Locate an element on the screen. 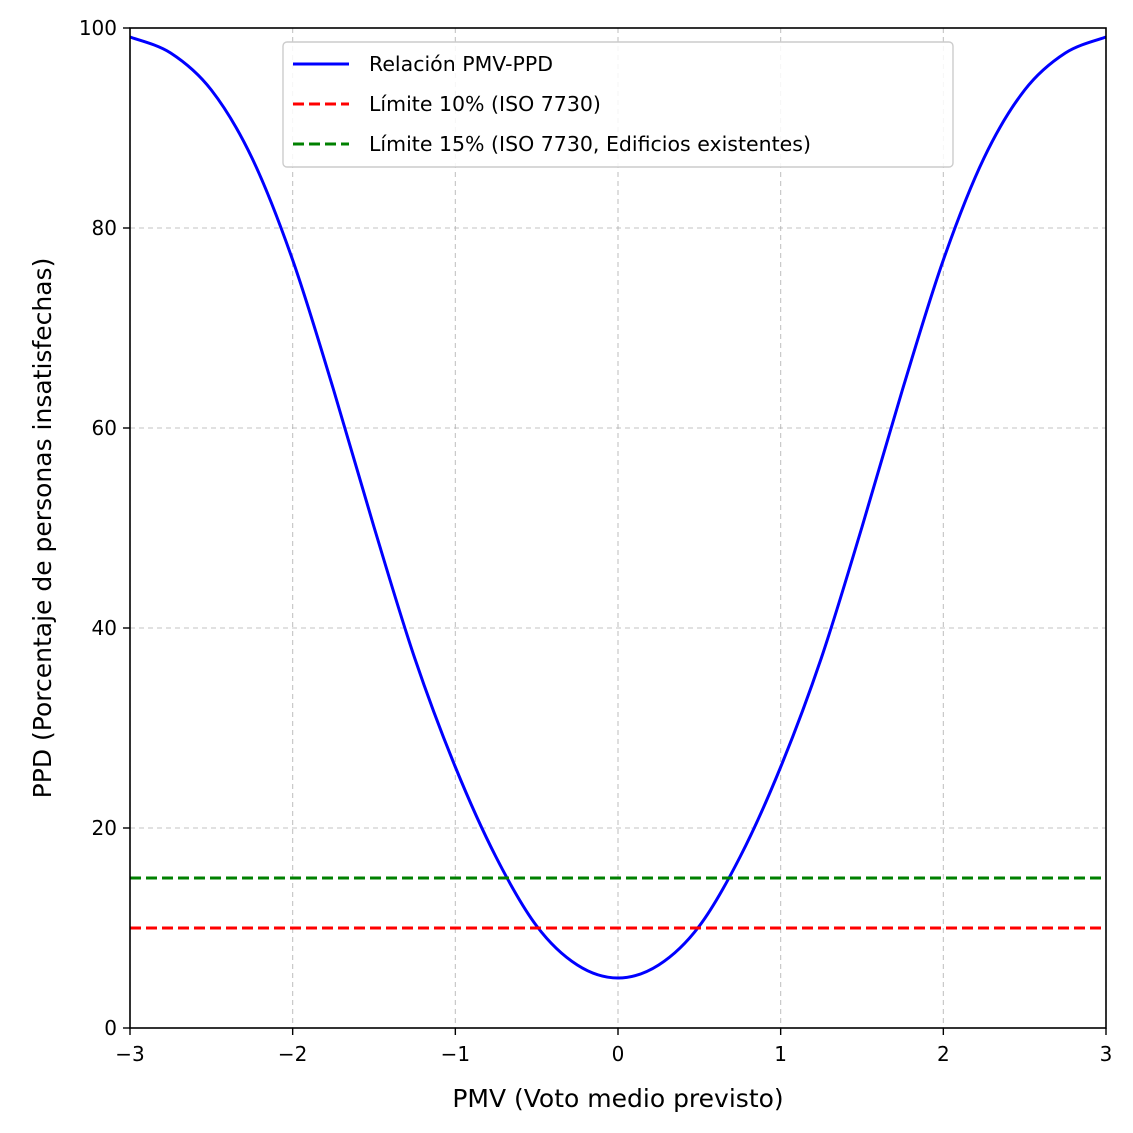 This screenshot has width=1133, height=1133. x-tick-label: 3 is located at coordinates (1106, 1054).